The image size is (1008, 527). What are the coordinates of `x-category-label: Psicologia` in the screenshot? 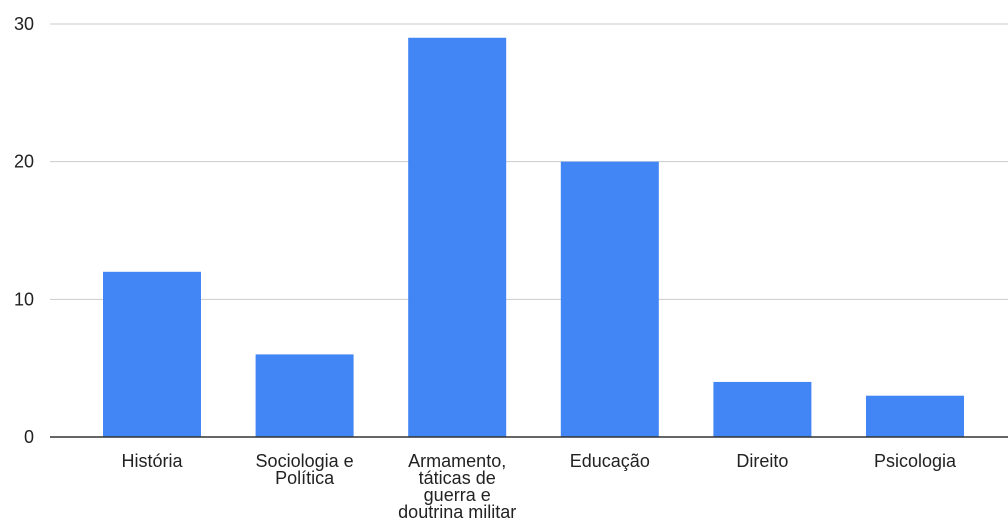 It's located at (915, 461).